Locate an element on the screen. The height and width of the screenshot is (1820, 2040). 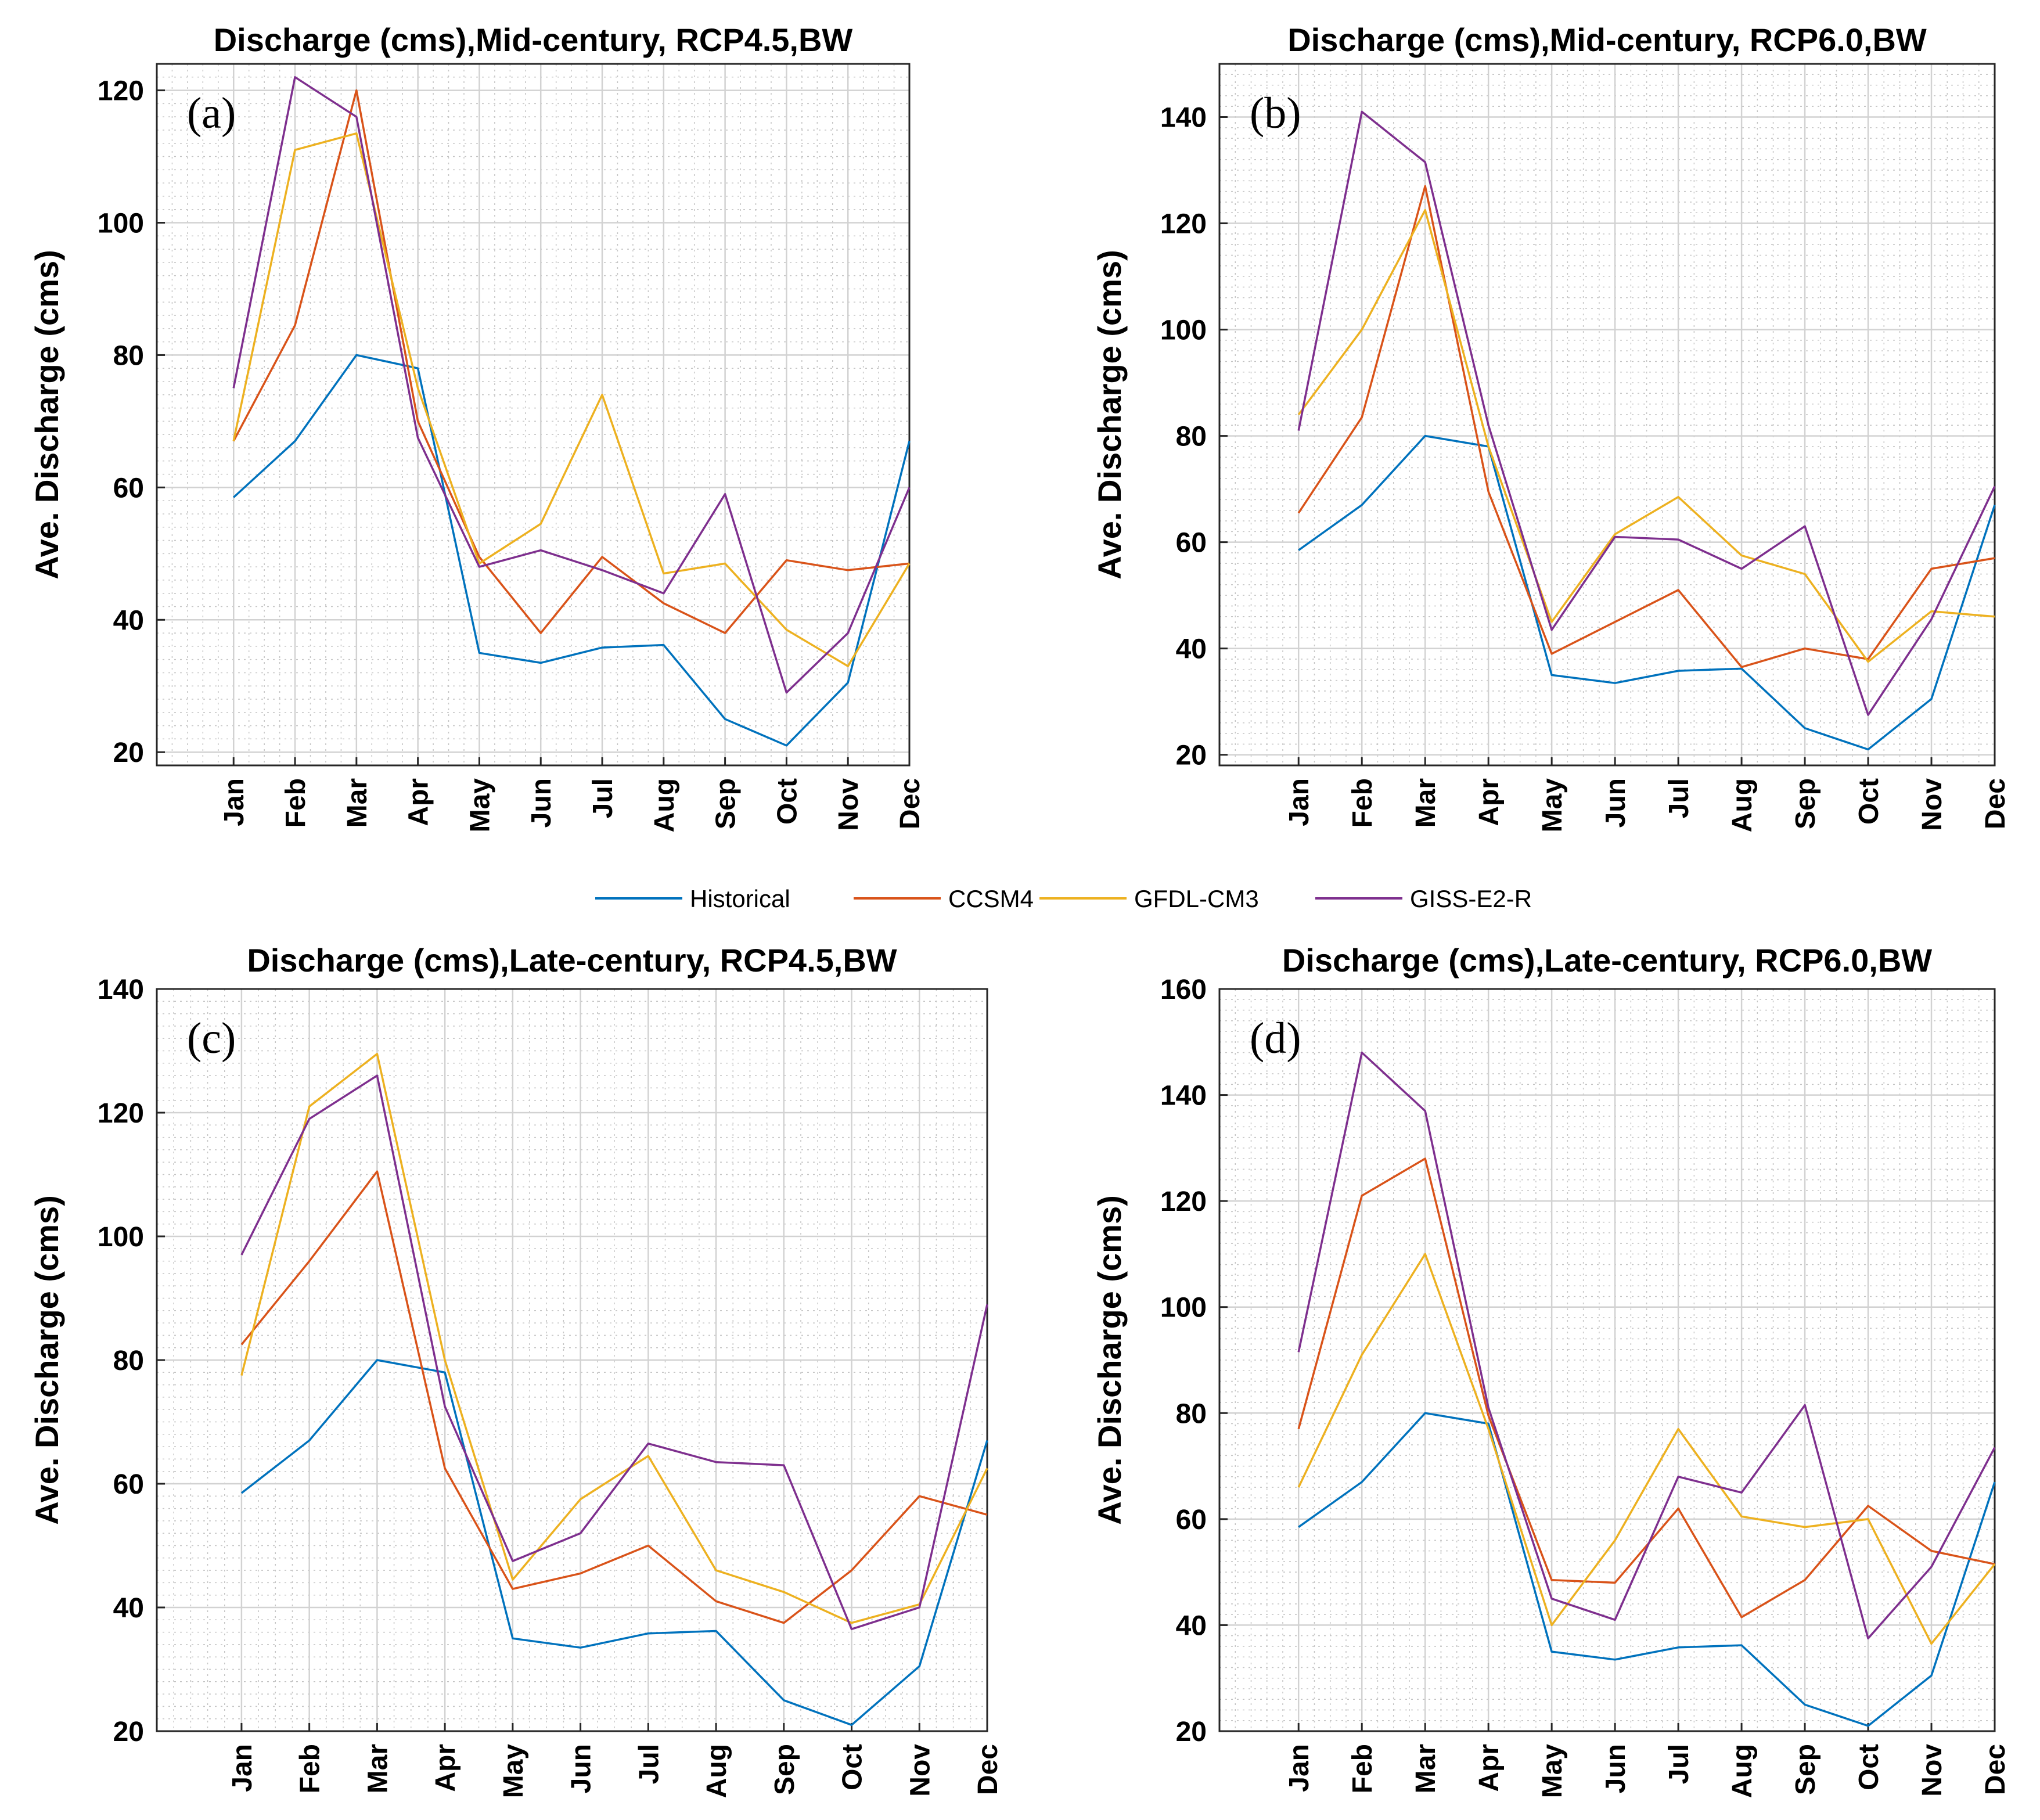
legend-label: GFDL-CM3 is located at coordinates (1196, 899).